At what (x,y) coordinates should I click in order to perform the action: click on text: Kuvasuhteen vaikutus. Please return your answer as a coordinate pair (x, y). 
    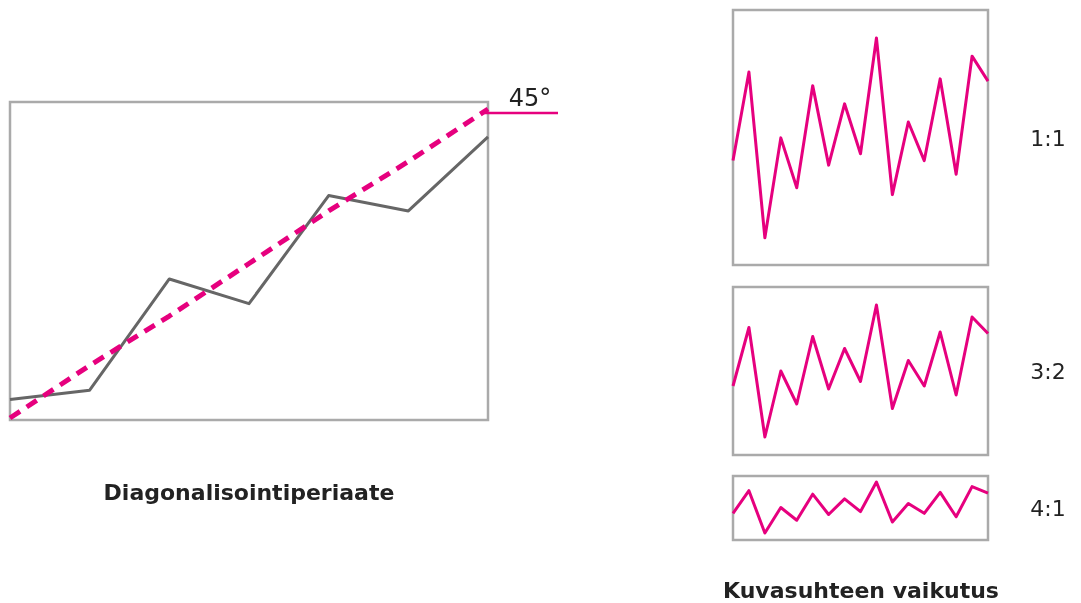
    Looking at the image, I should click on (861, 590).